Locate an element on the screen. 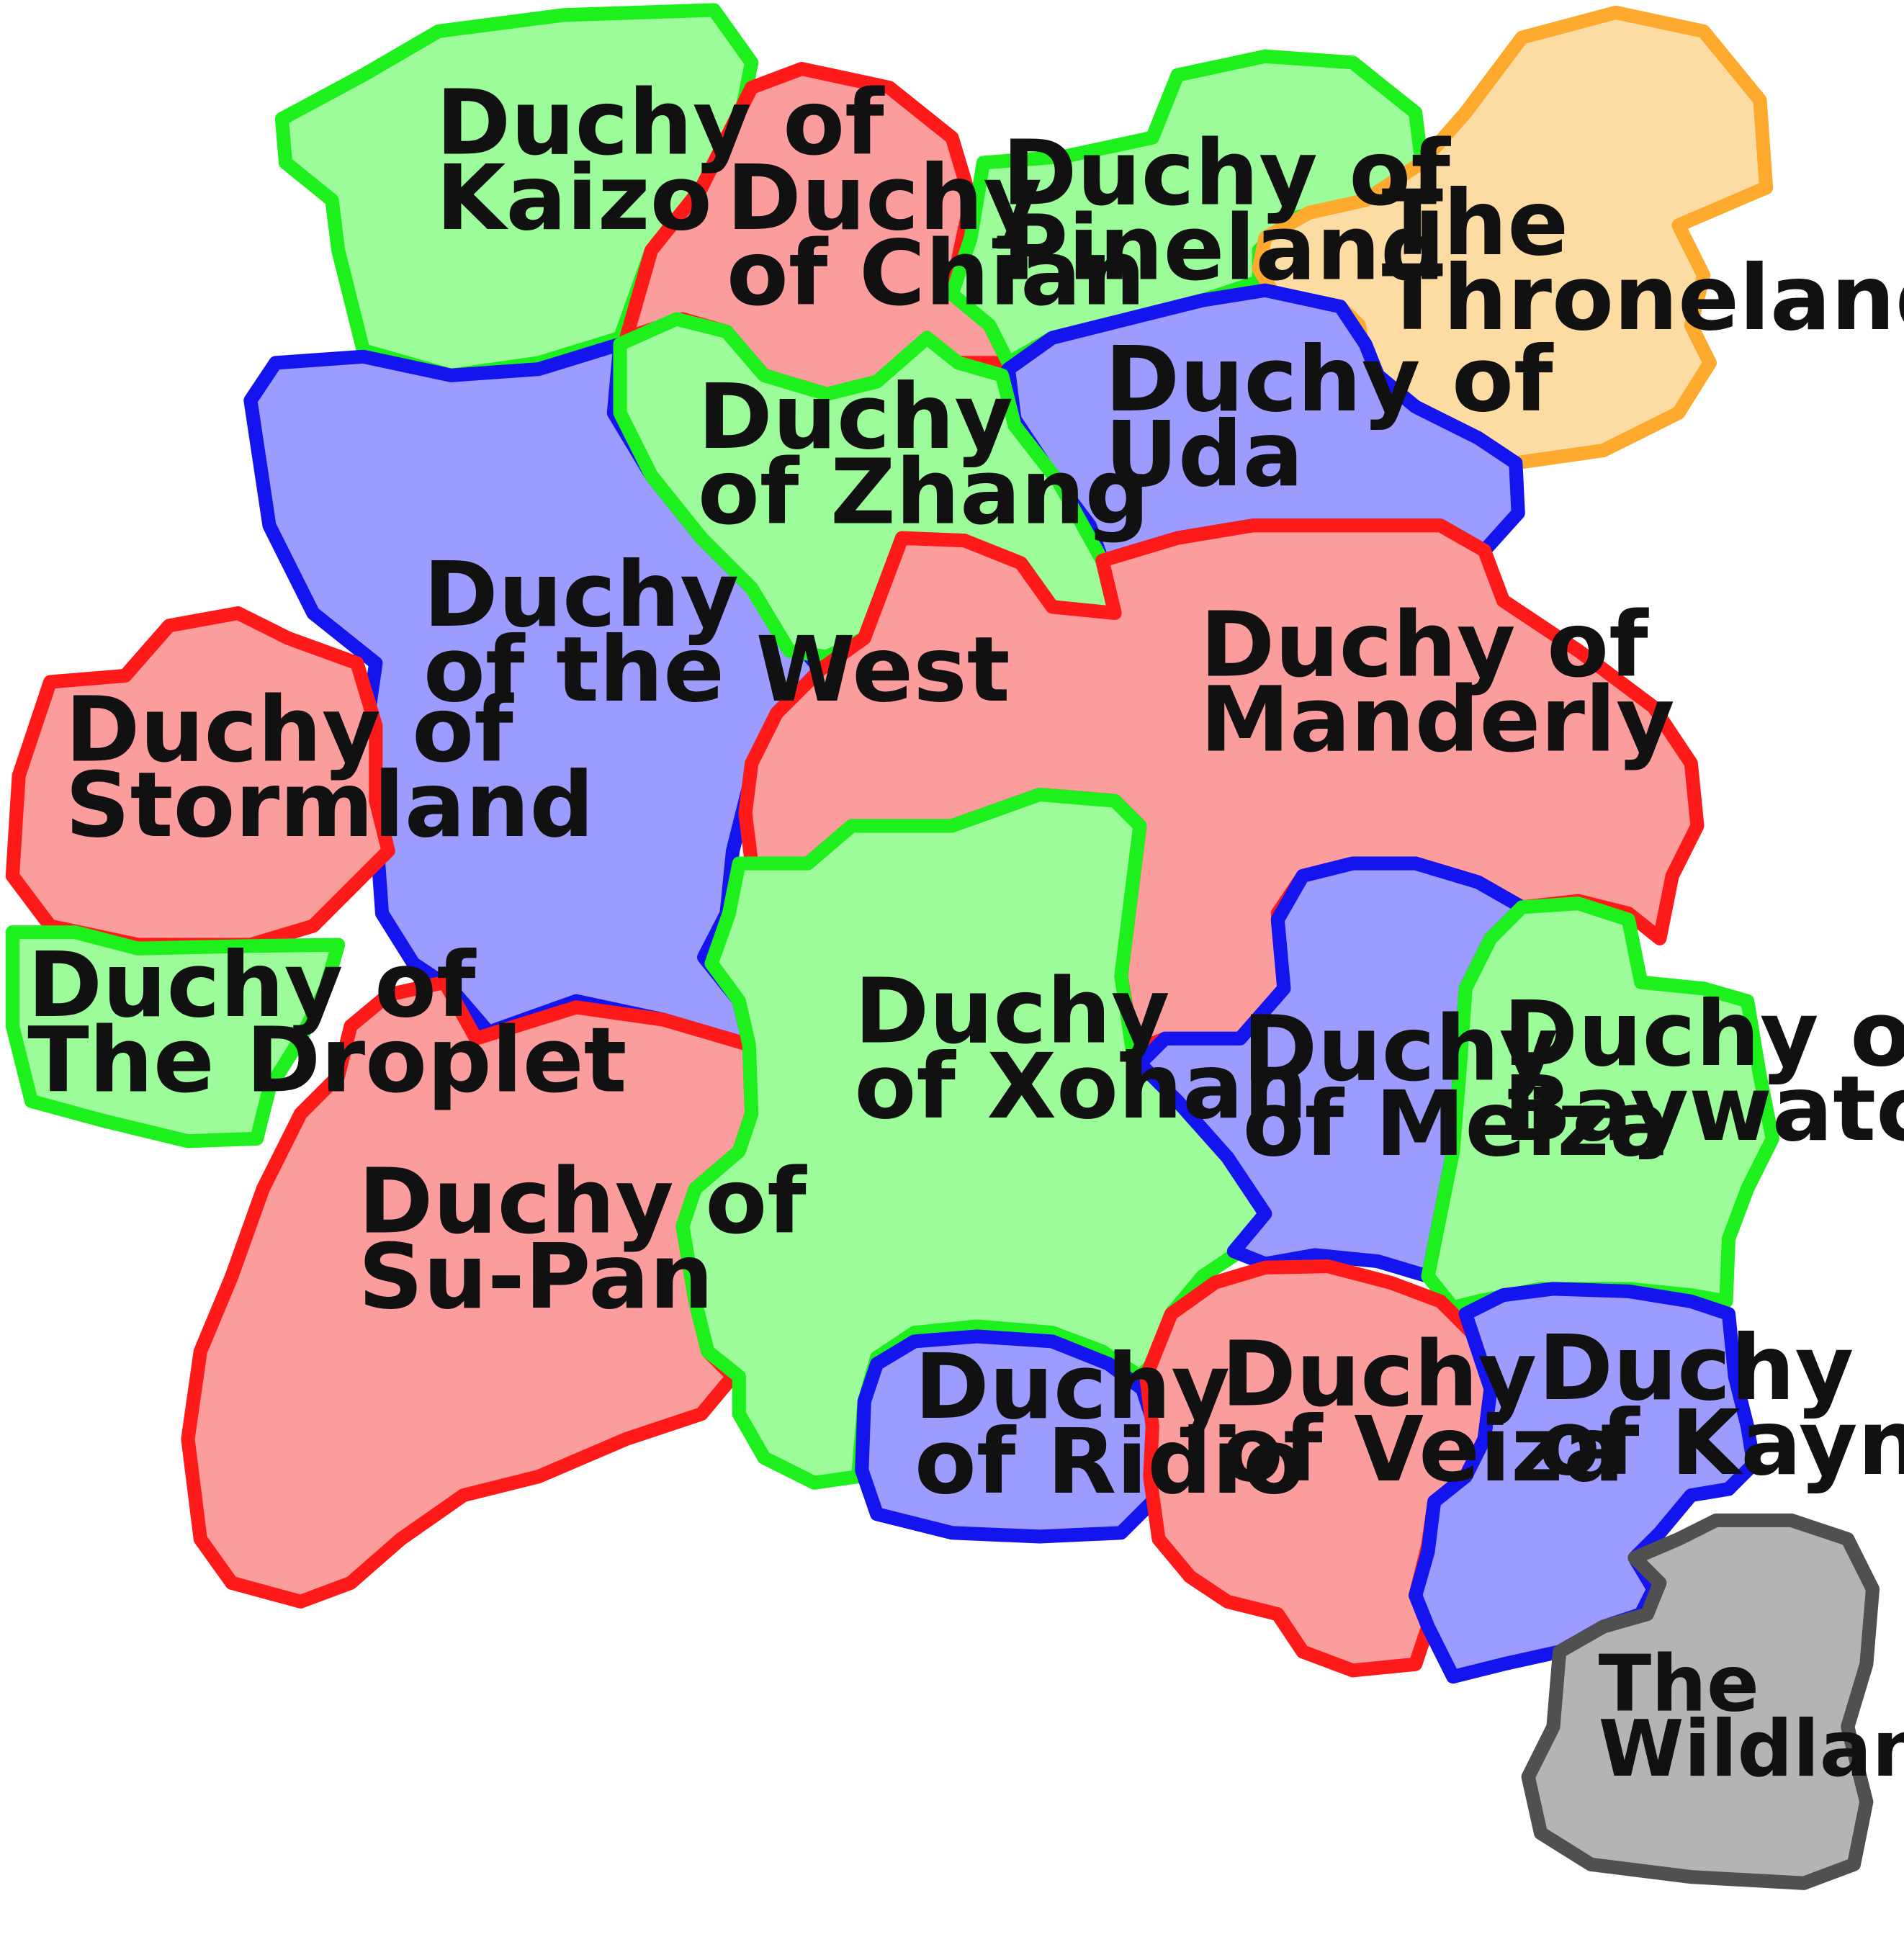 The width and height of the screenshot is (1904, 1942). region-wildlands is located at coordinates (1701, 1702).